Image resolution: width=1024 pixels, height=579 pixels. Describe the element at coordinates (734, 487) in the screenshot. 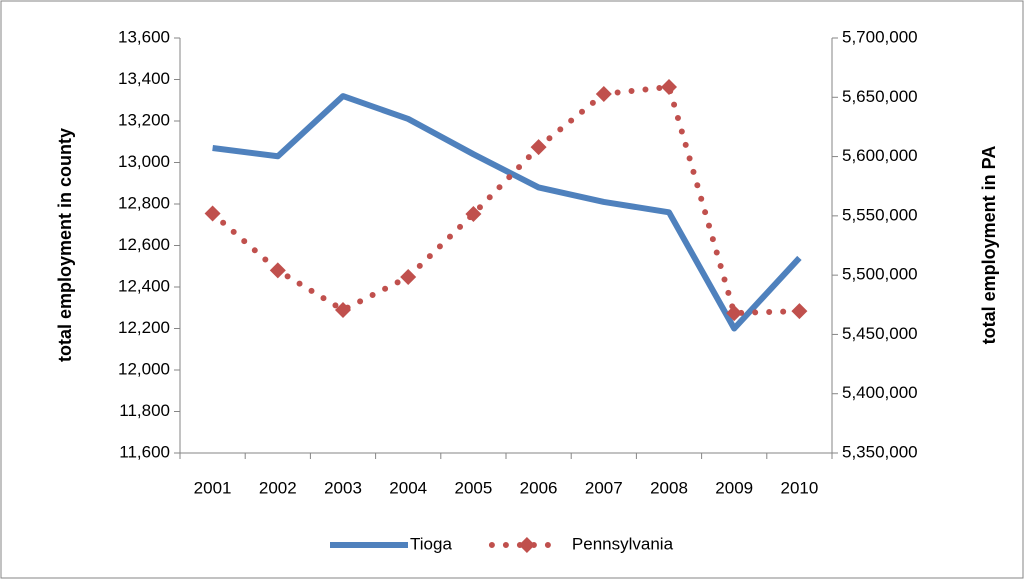

I see `x-tick-label: 2009` at that location.